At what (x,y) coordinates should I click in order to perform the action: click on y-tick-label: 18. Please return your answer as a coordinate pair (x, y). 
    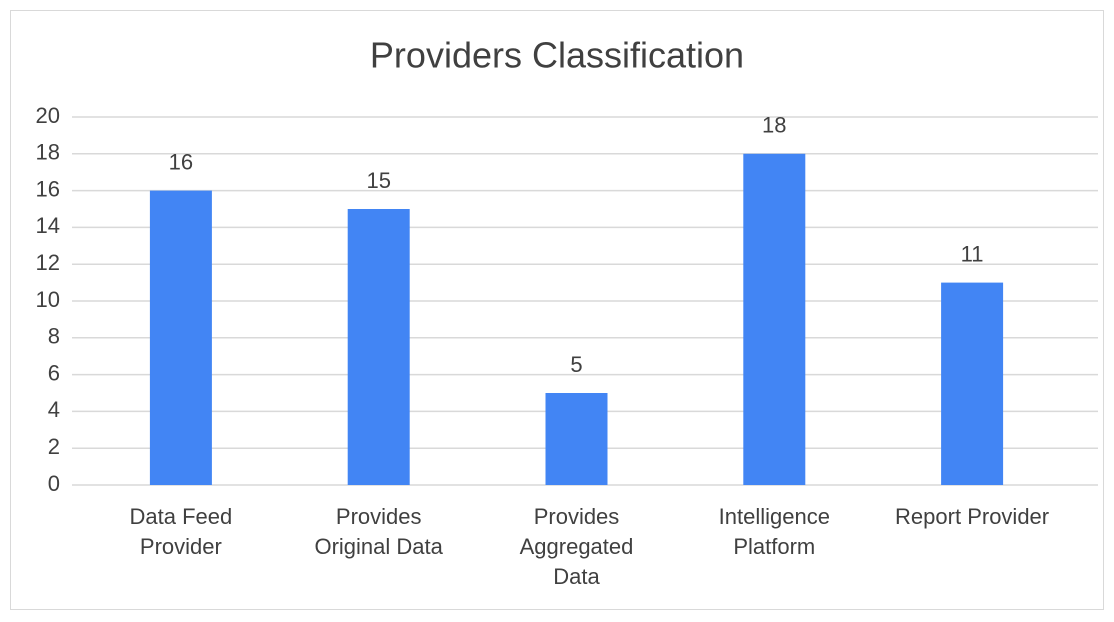
    Looking at the image, I should click on (48, 152).